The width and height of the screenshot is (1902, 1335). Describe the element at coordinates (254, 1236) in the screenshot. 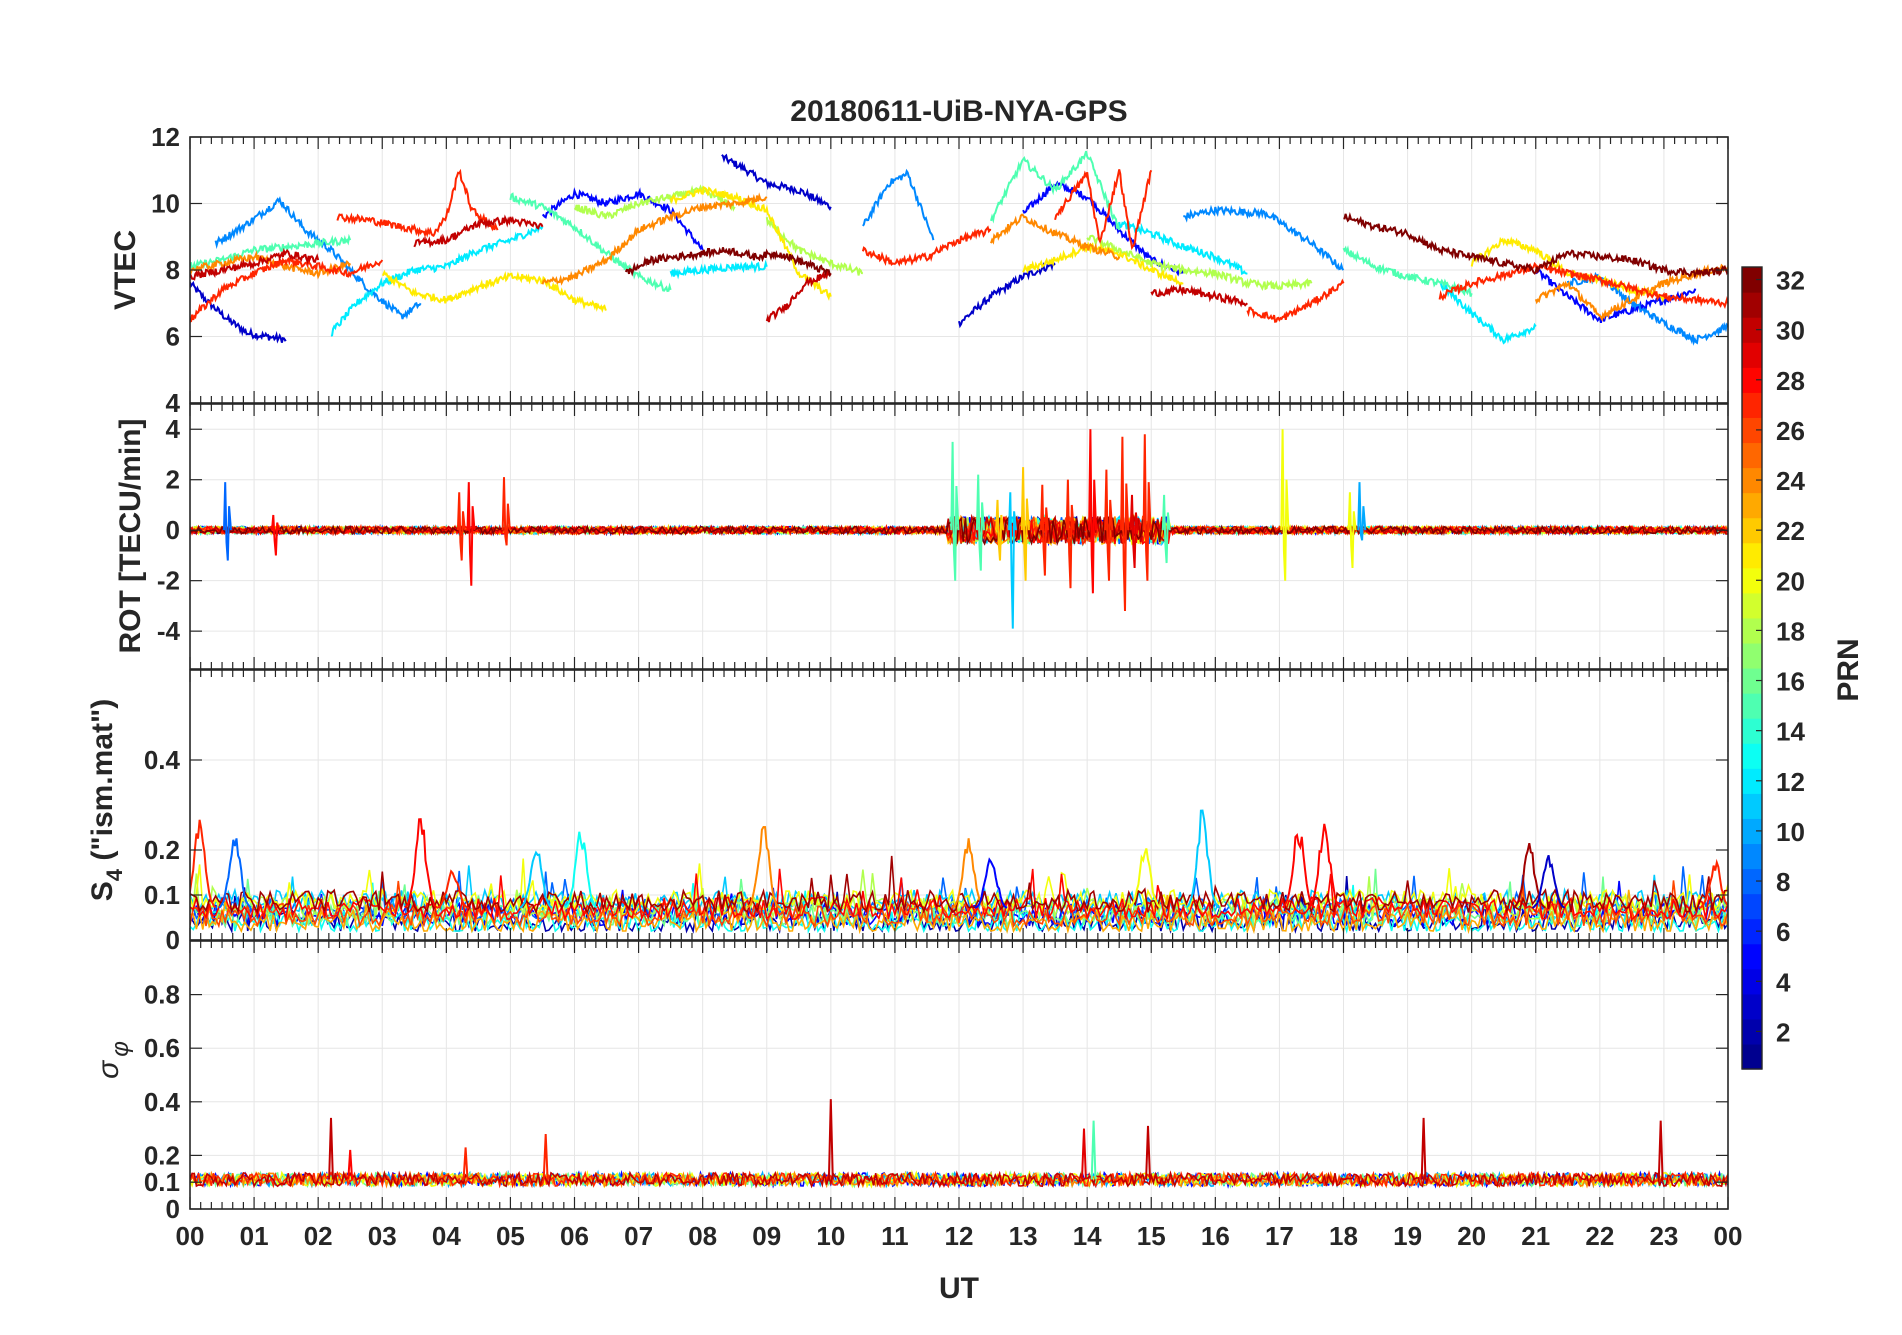

I see `x-tick-label: 01` at that location.